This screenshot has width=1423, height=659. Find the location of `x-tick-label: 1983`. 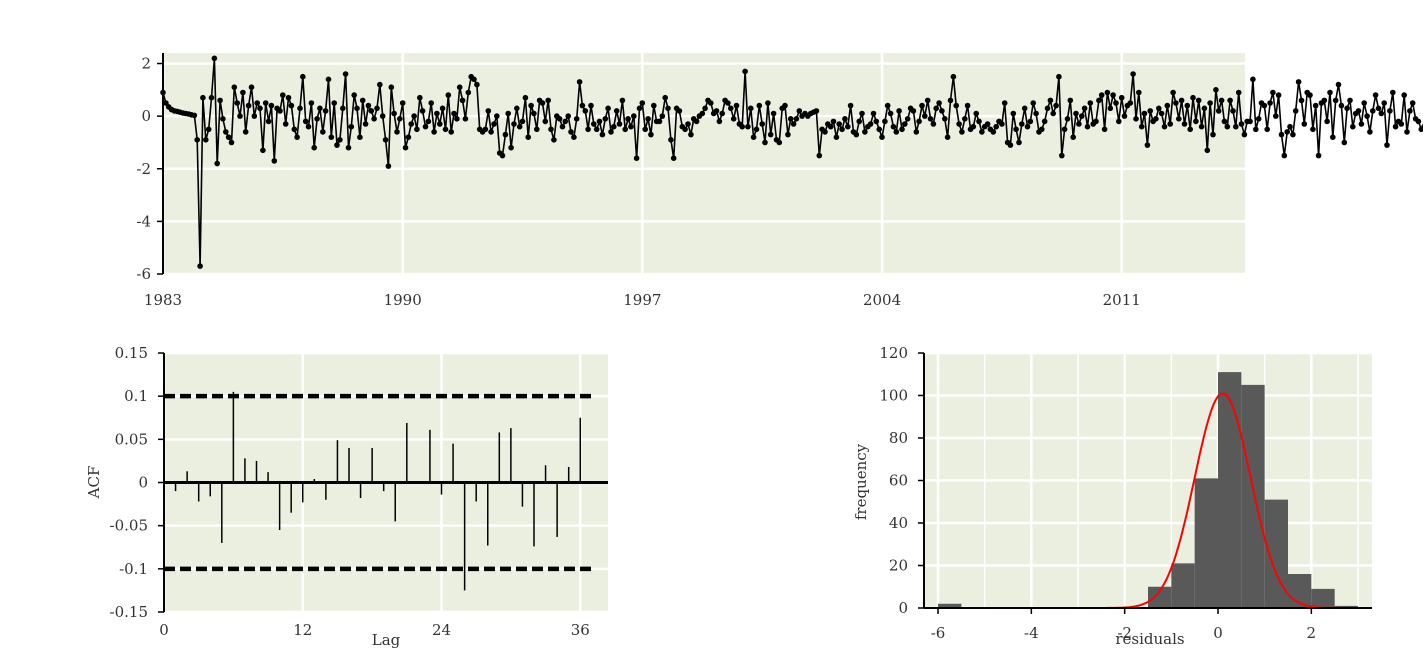

x-tick-label: 1983 is located at coordinates (163, 300).